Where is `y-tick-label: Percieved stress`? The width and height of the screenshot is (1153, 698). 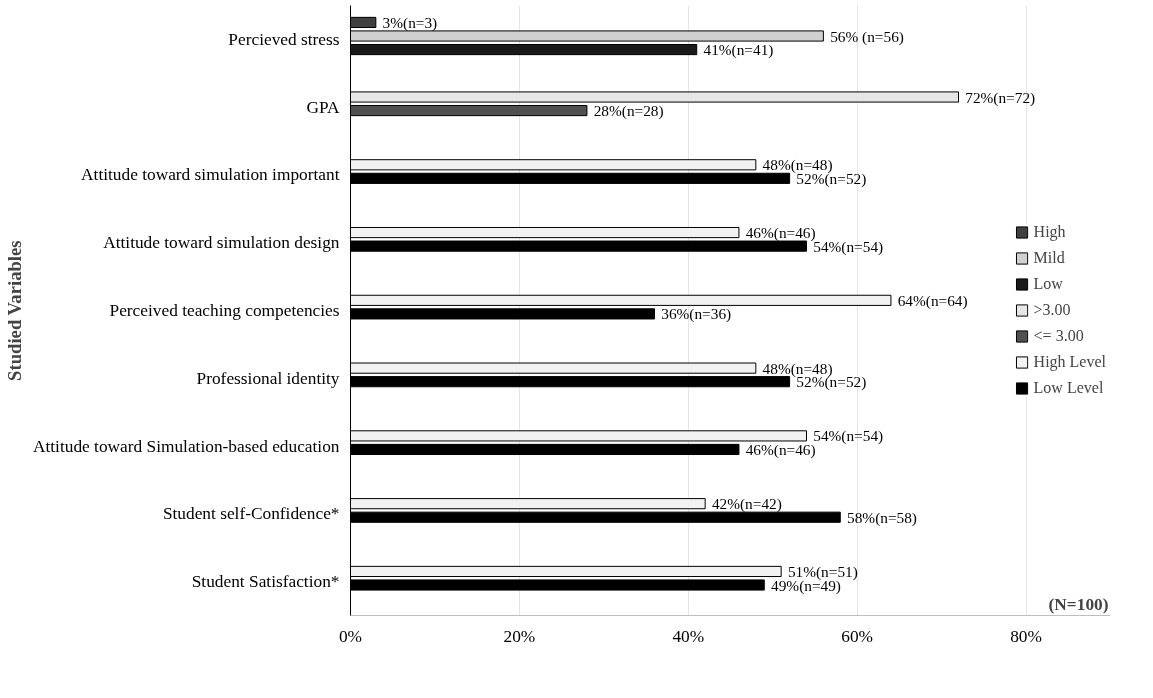
y-tick-label: Percieved stress is located at coordinates (284, 39).